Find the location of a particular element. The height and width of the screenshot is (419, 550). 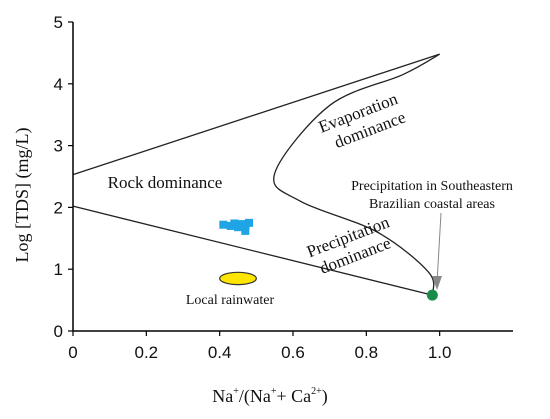

rock-dominance-label: Rock dominance is located at coordinates (165, 182).